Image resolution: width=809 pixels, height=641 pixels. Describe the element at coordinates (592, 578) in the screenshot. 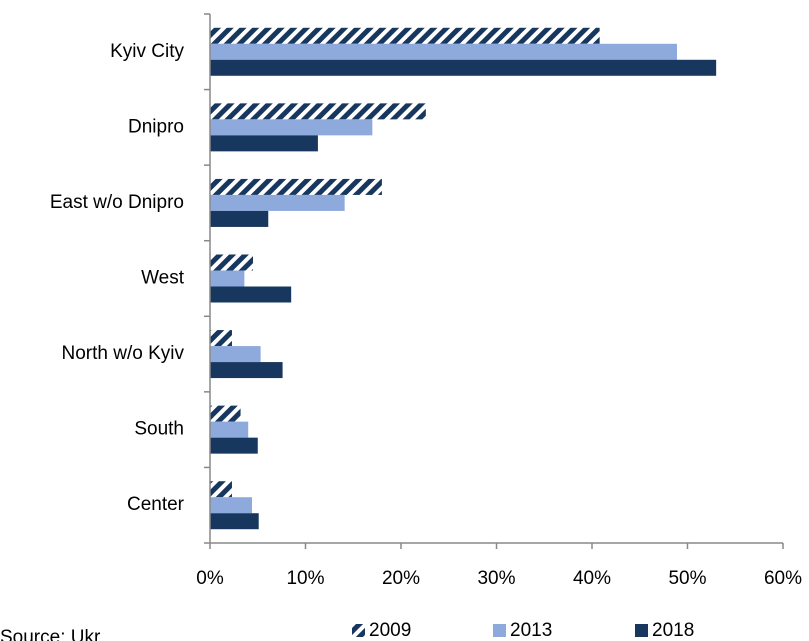

I see `x-tick-label: 40%` at that location.